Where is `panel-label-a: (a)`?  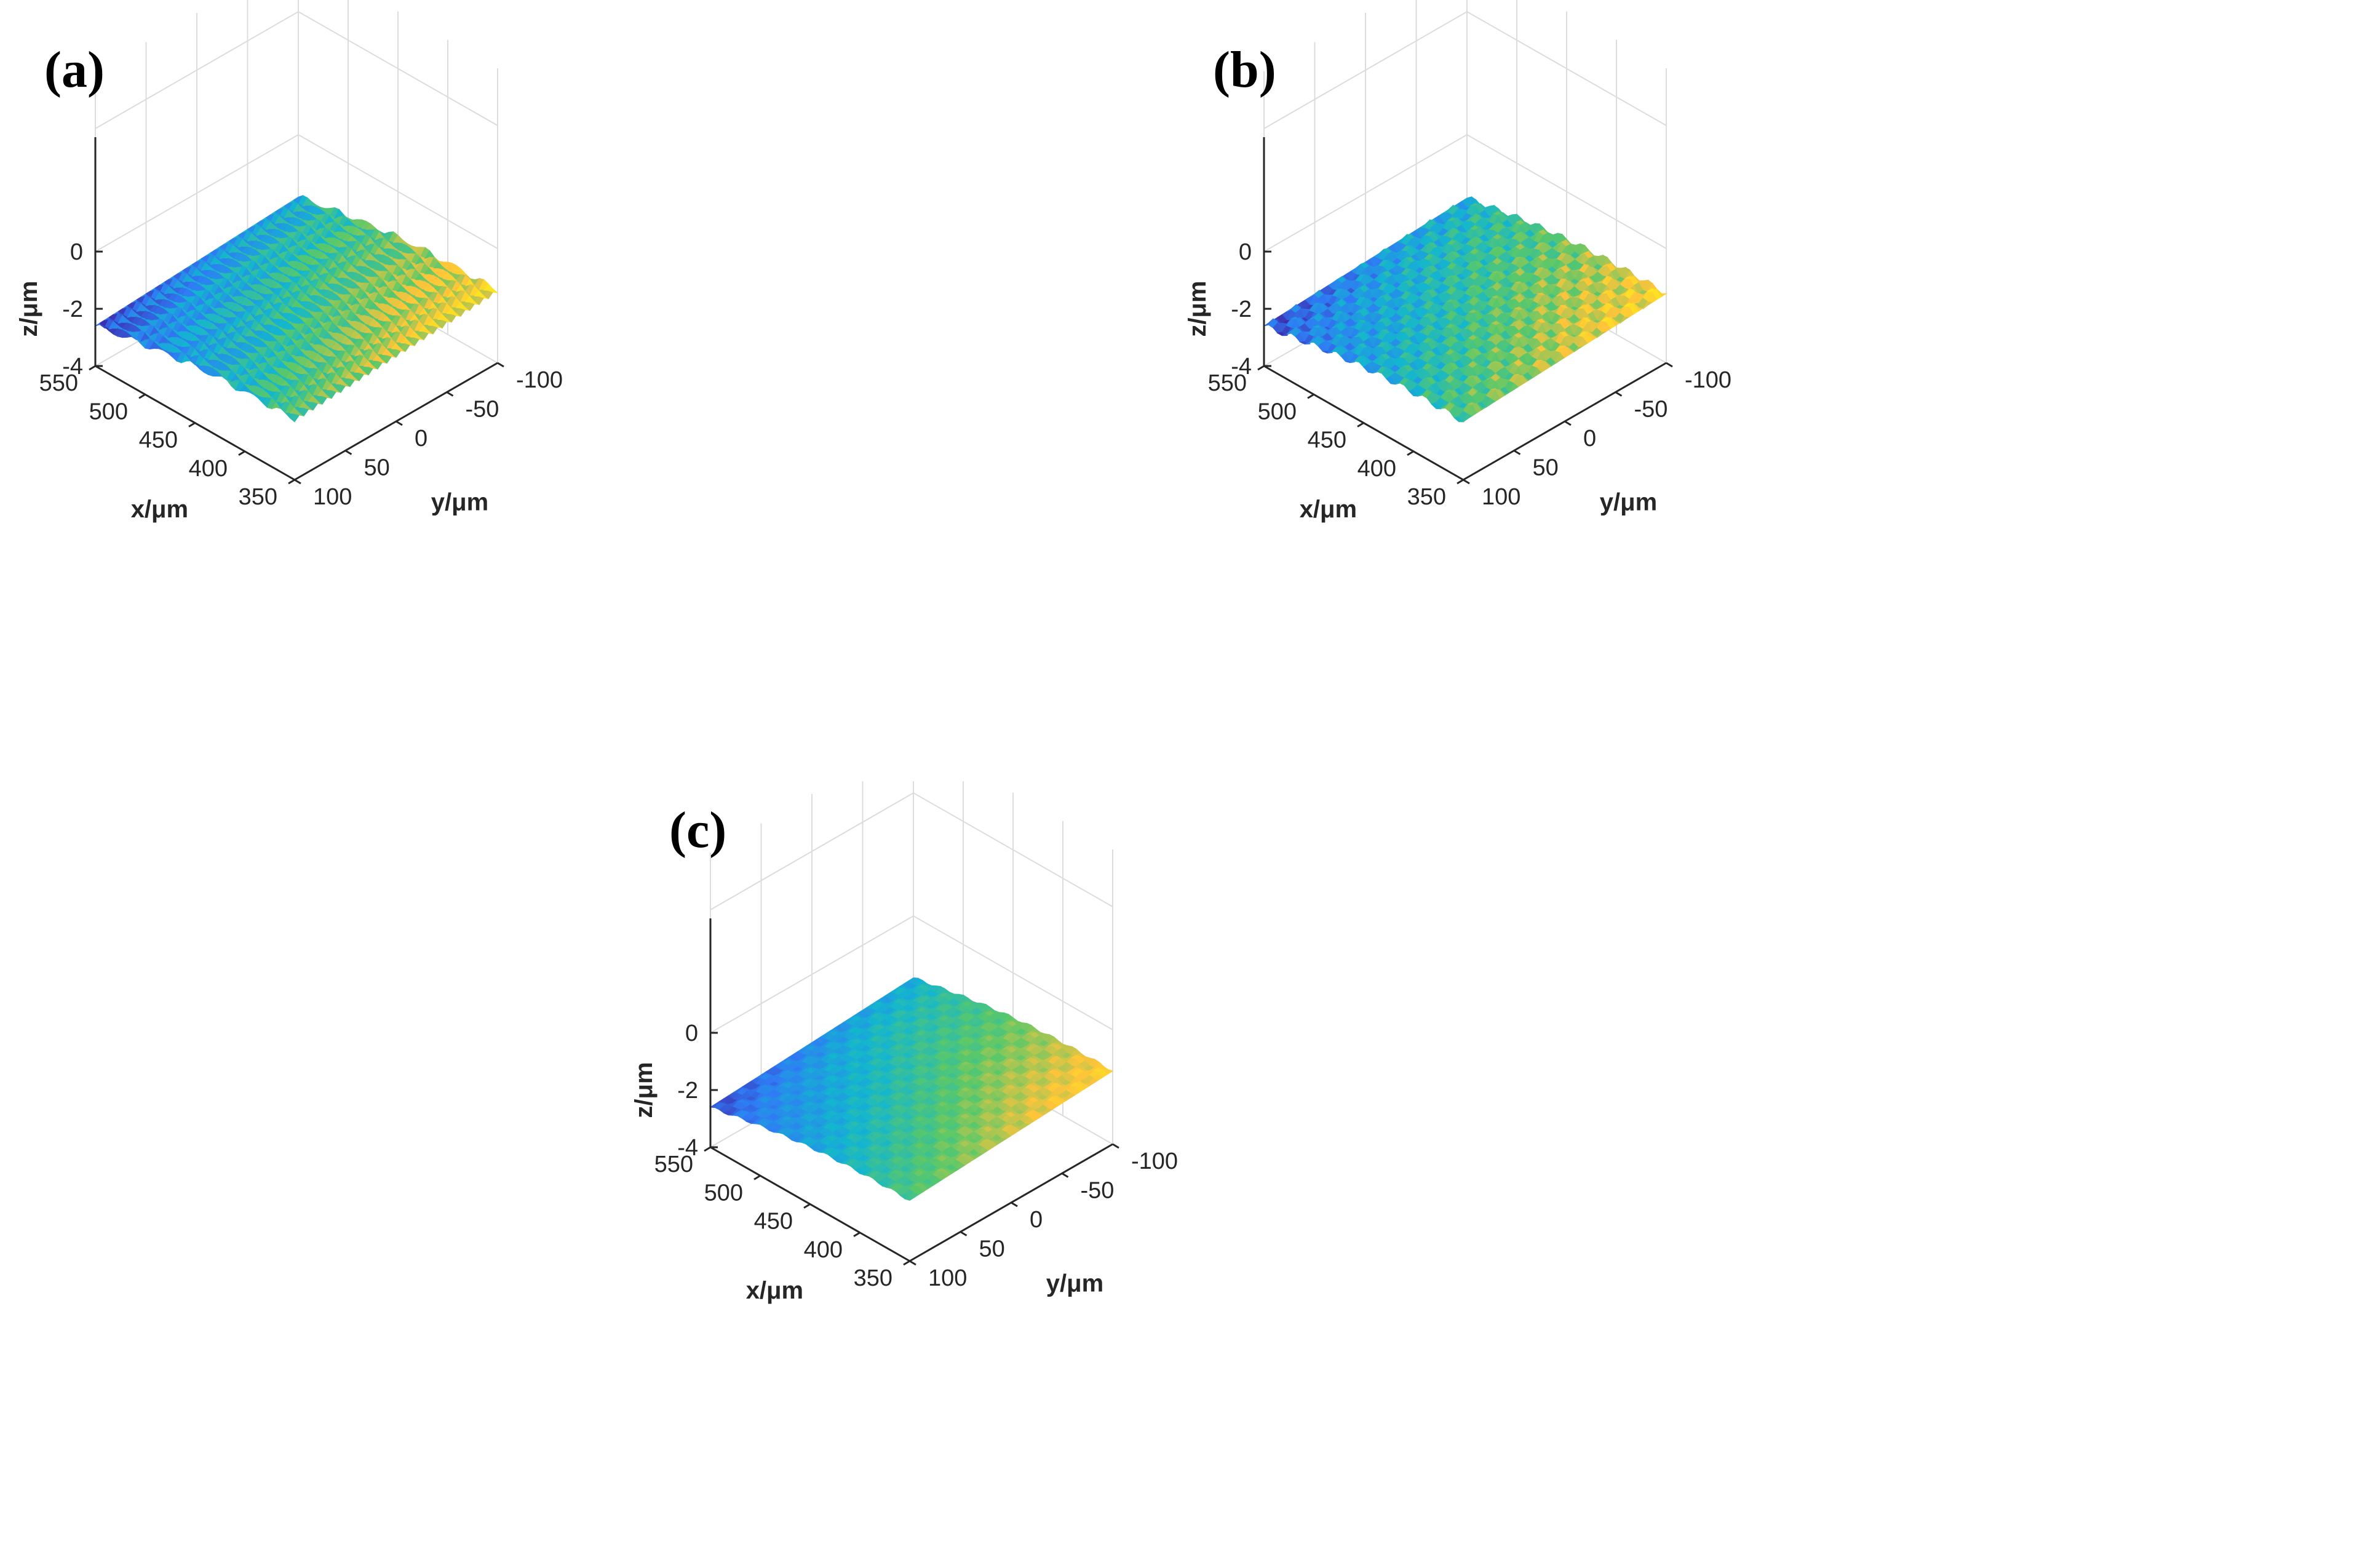 panel-label-a: (a) is located at coordinates (74, 69).